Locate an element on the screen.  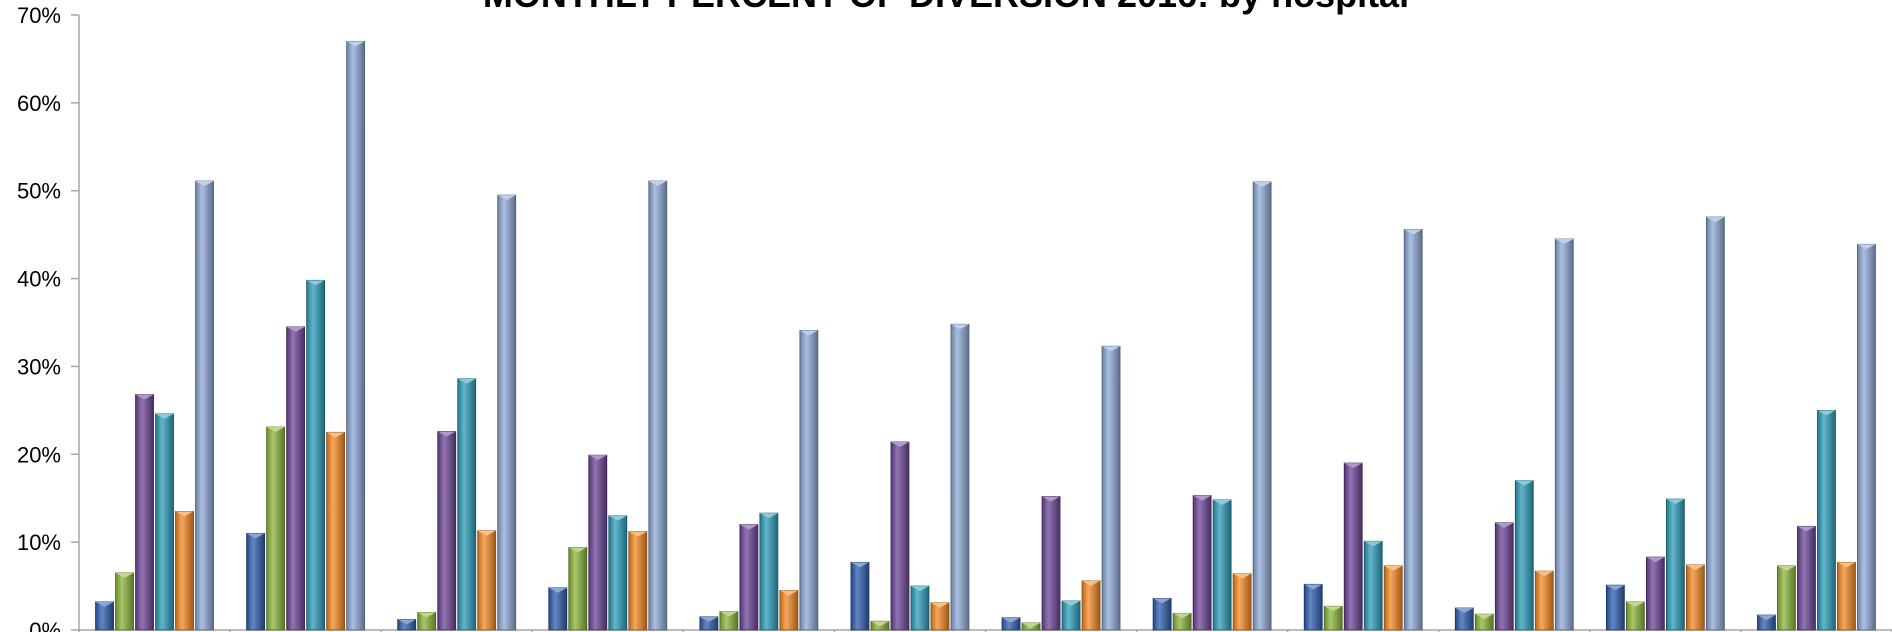
y-tick-label: 70% is located at coordinates (39, 15).